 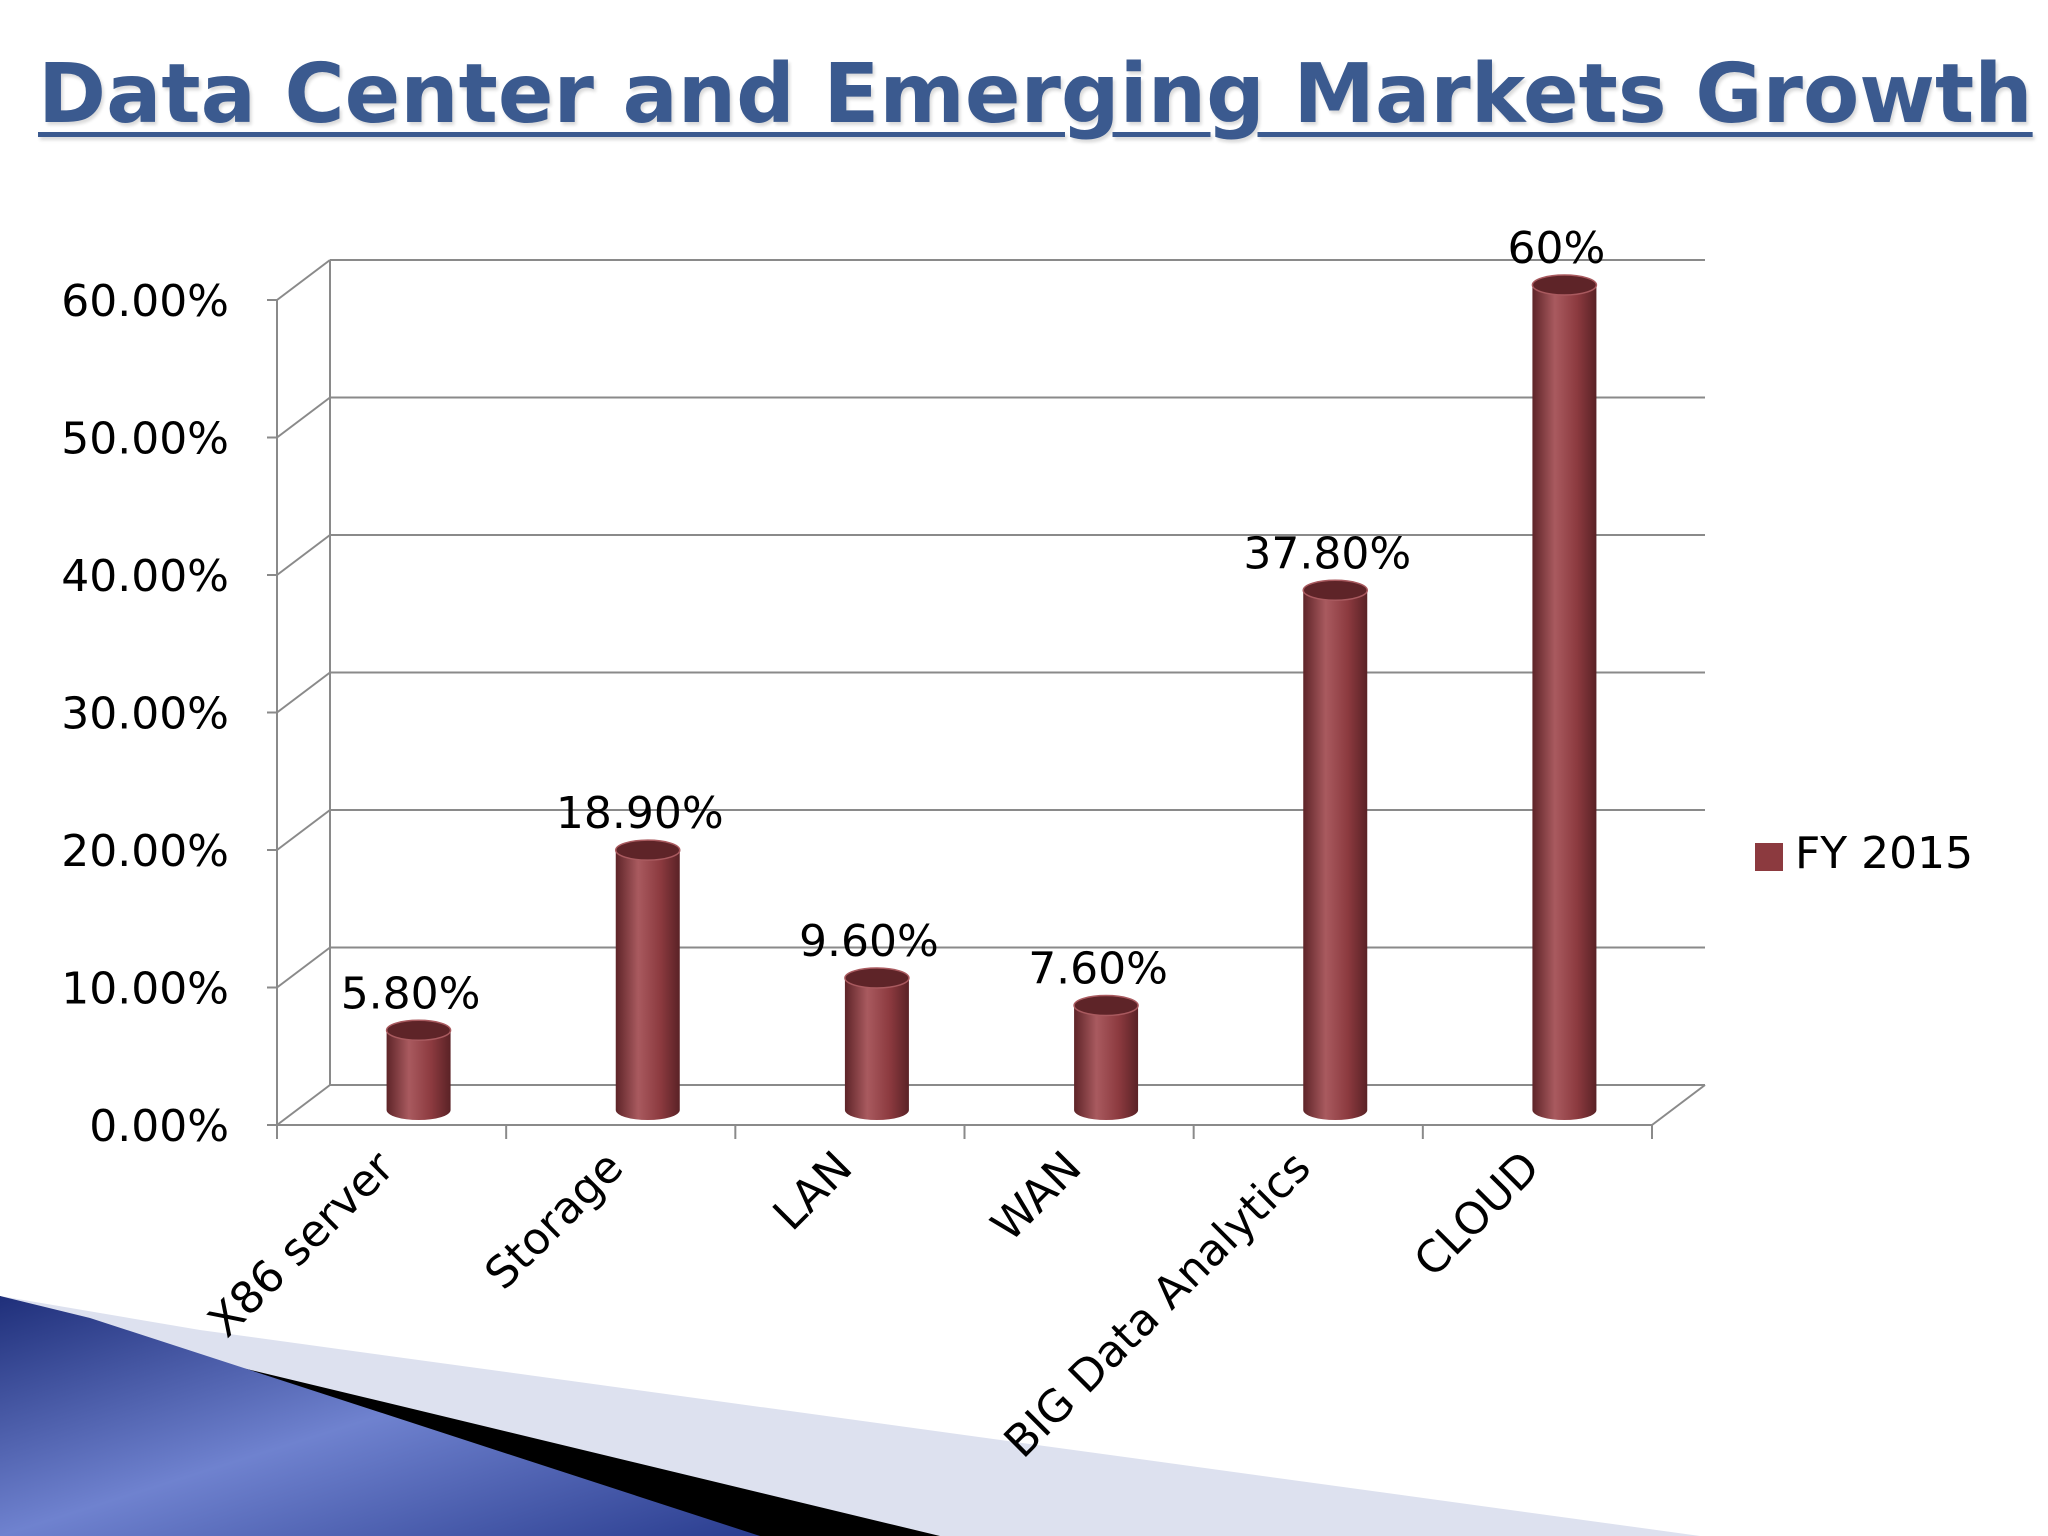 I want to click on legend-label: FY 2015, so click(x=1884, y=853).